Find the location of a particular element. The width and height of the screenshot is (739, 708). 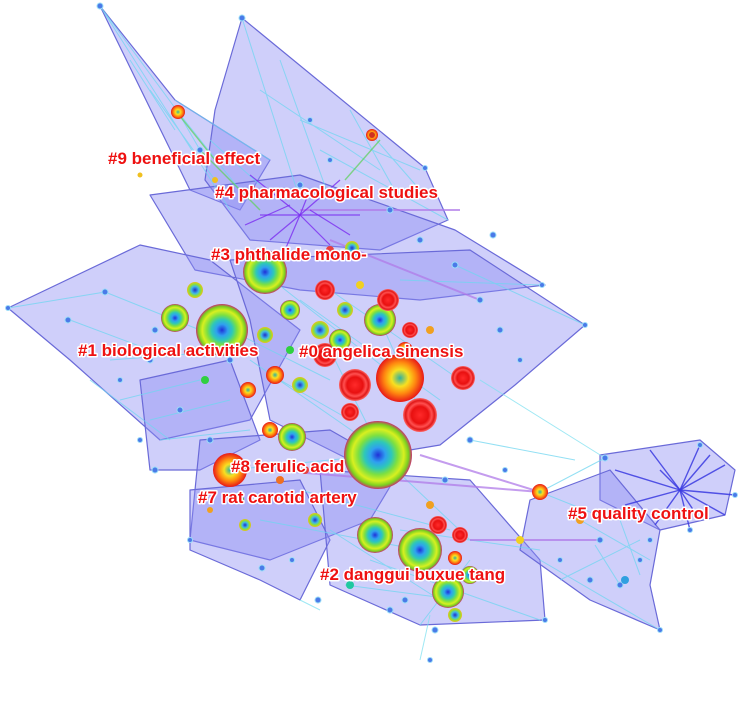

cluster-label-1: #1 biological activities is located at coordinates (168, 350).